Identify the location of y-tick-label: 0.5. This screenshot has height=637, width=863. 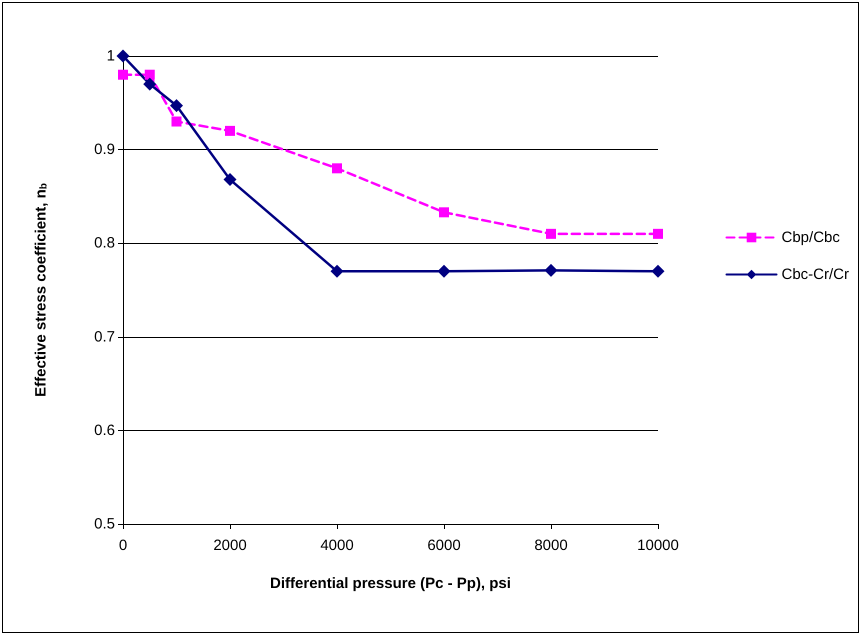
(104, 524).